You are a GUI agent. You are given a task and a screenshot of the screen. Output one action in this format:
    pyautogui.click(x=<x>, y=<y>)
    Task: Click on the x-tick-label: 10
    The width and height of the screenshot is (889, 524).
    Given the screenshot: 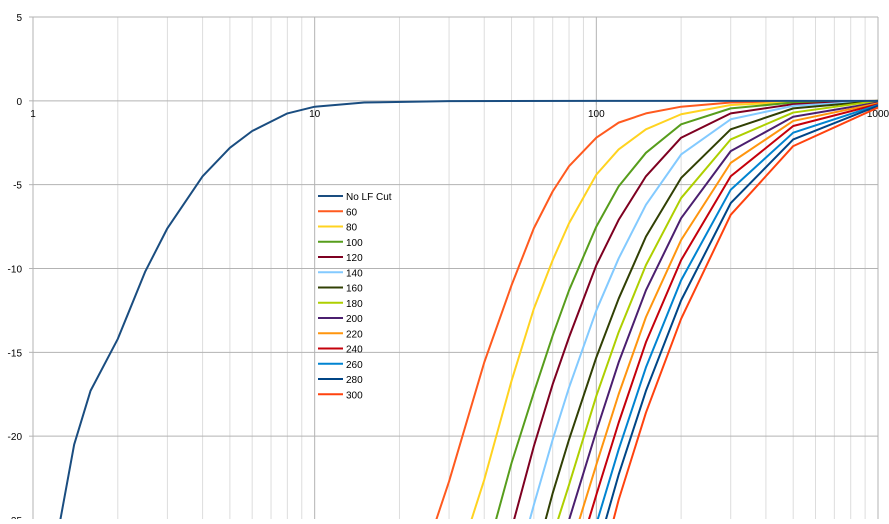 What is the action you would take?
    pyautogui.click(x=315, y=114)
    